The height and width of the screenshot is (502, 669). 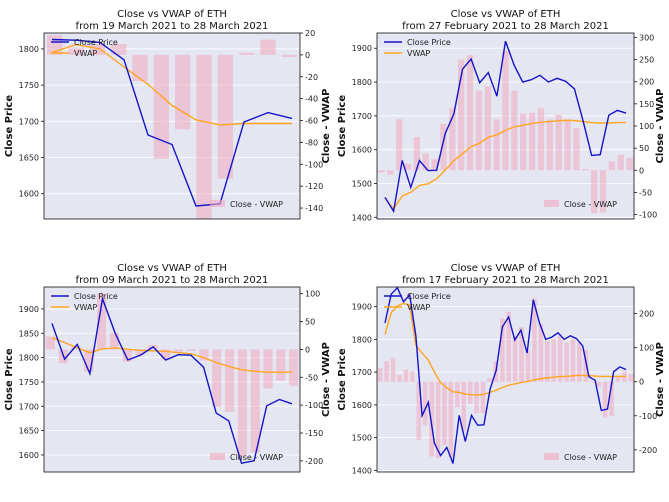 What do you see at coordinates (505, 280) in the screenshot?
I see `chart-subtitle: from 17 February 2021 to 28 March 2021` at bounding box center [505, 280].